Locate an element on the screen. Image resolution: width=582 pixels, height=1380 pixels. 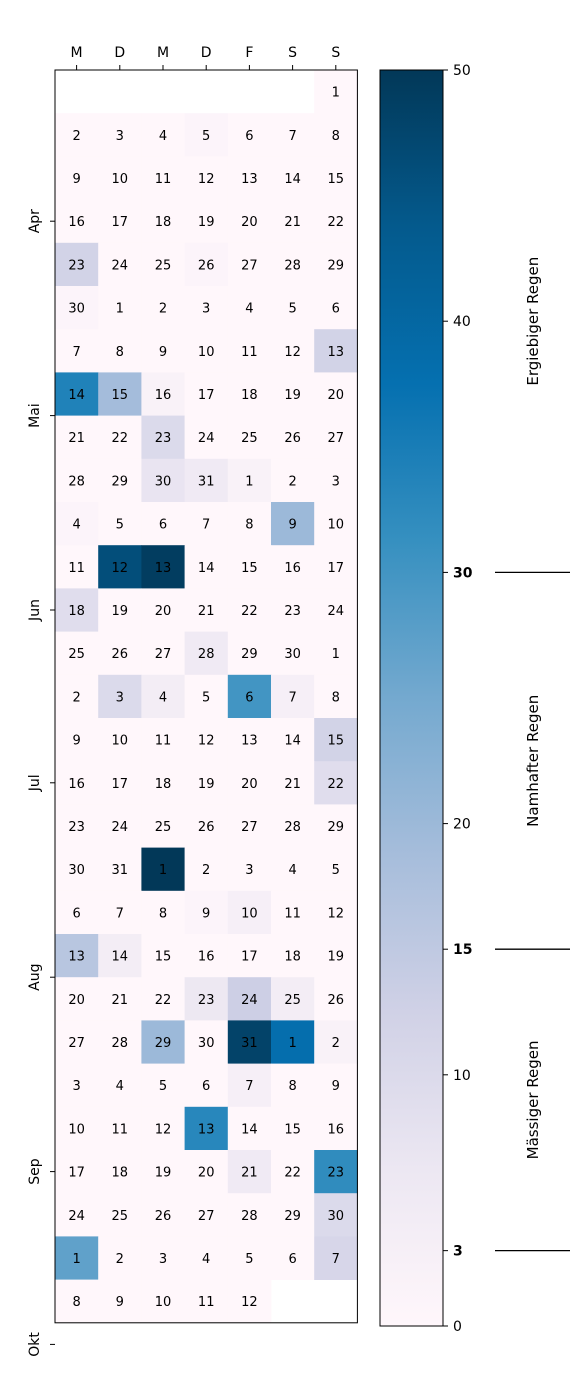
month-axis: Apr Mai Jun Jul Aug Sep Okt is located at coordinates (41, 783).